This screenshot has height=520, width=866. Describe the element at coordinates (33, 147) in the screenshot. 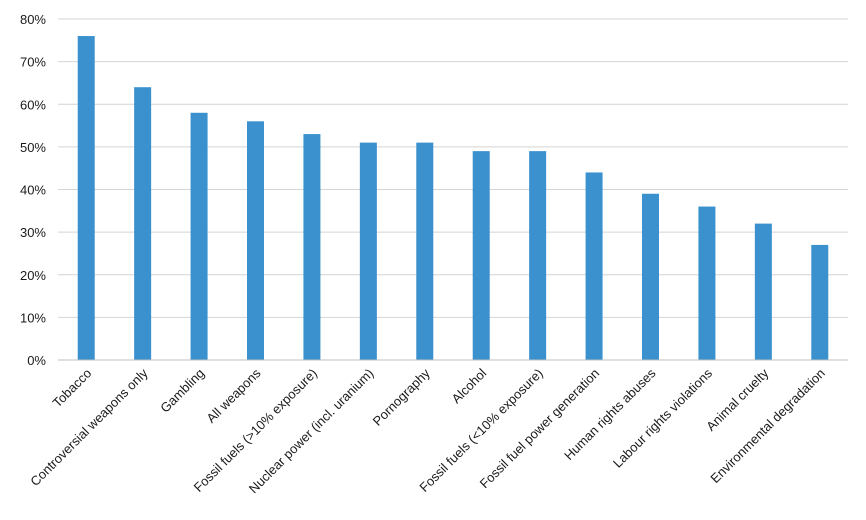

I see `y-tick-label: 50%` at that location.